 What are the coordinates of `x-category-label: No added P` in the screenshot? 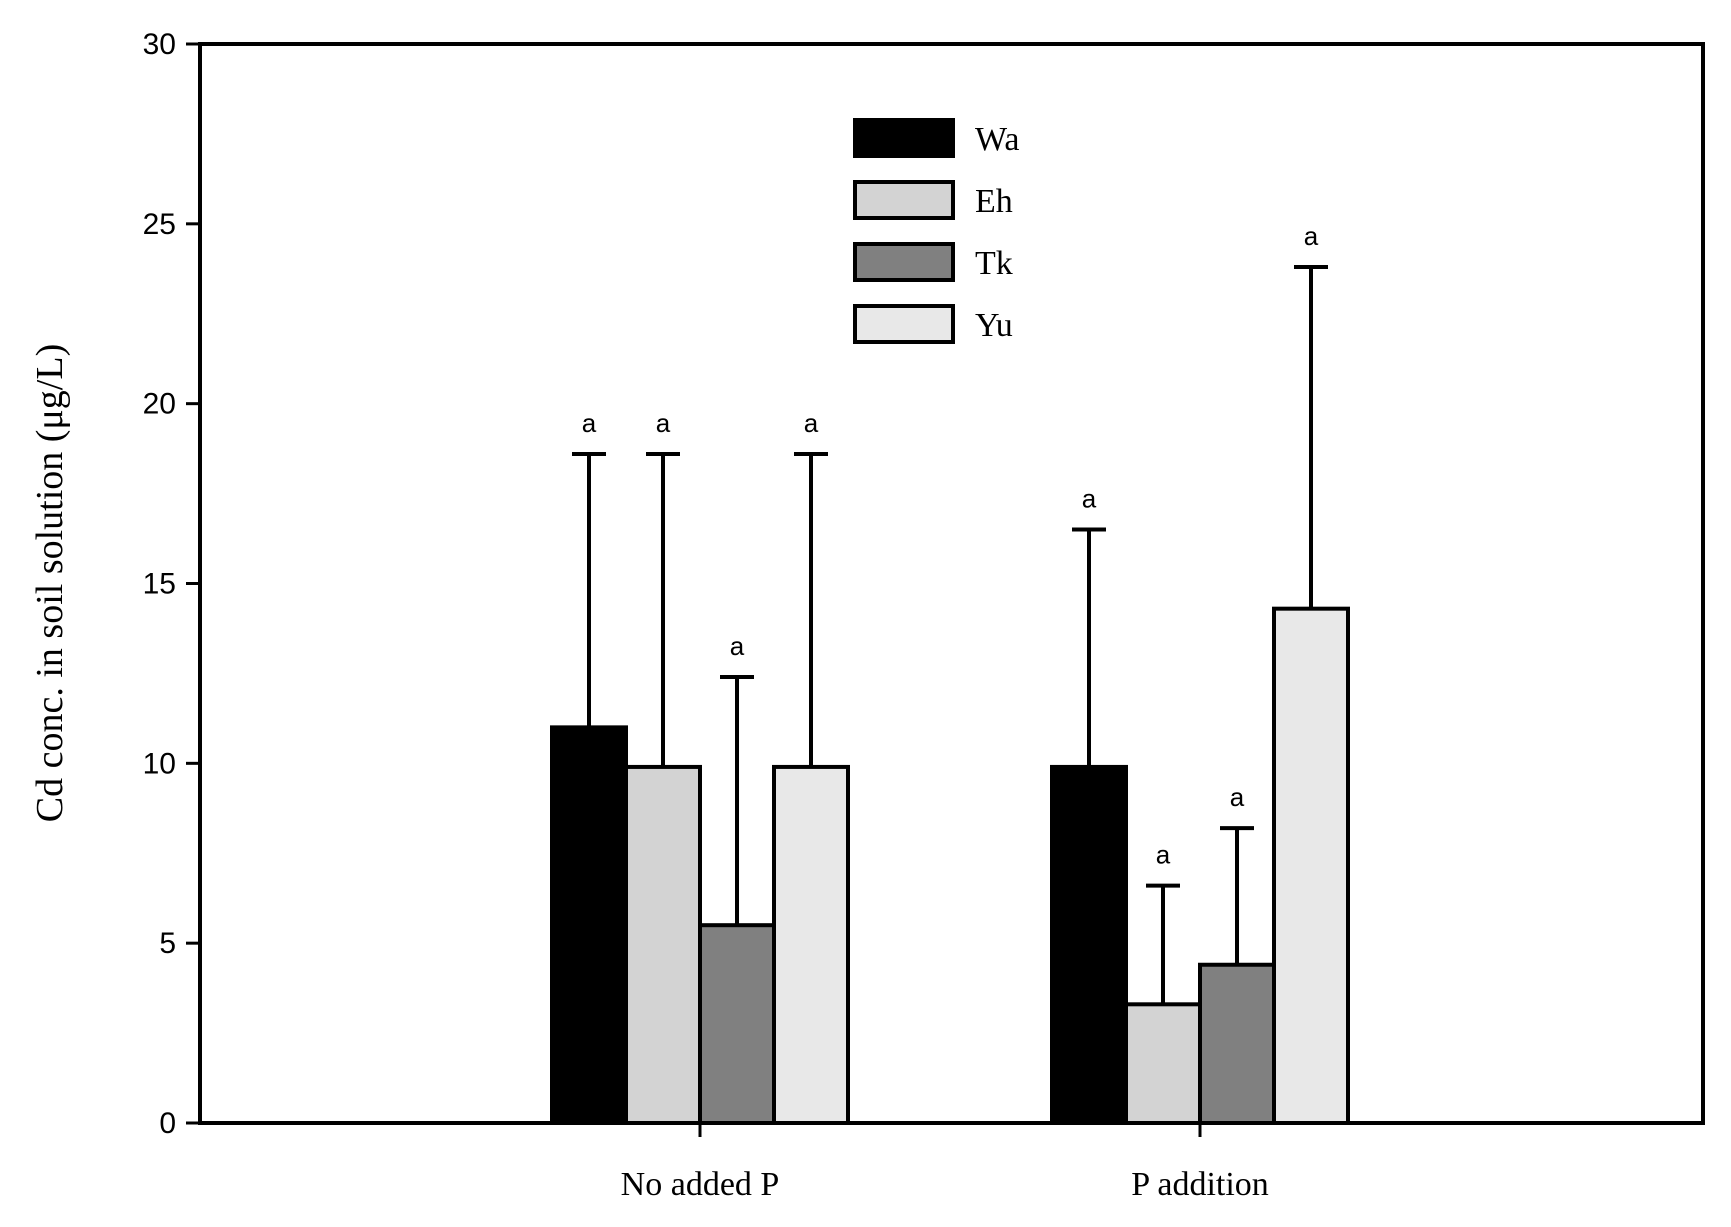 It's located at (700, 1184).